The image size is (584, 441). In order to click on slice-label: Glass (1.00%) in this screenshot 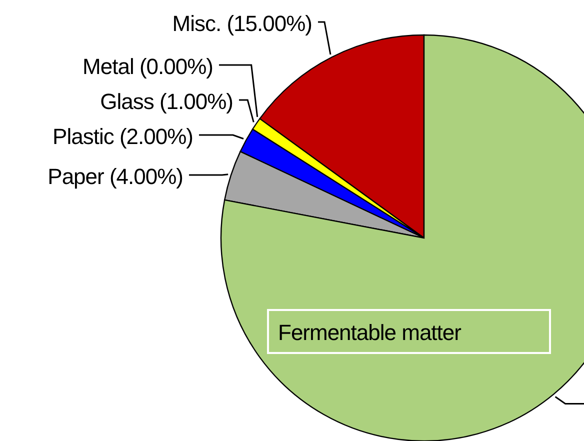, I will do `click(166, 101)`.